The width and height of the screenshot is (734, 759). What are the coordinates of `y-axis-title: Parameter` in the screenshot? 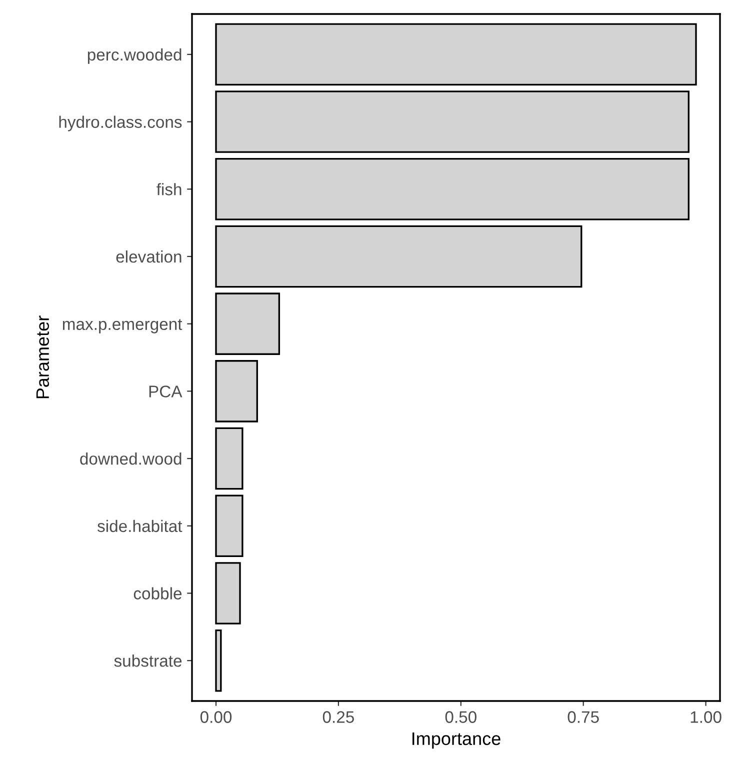 It's located at (43, 357).